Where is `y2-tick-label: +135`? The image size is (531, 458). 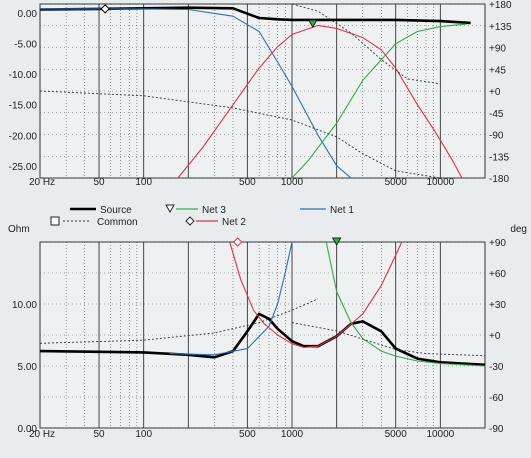
y2-tick-label: +135 is located at coordinates (500, 27).